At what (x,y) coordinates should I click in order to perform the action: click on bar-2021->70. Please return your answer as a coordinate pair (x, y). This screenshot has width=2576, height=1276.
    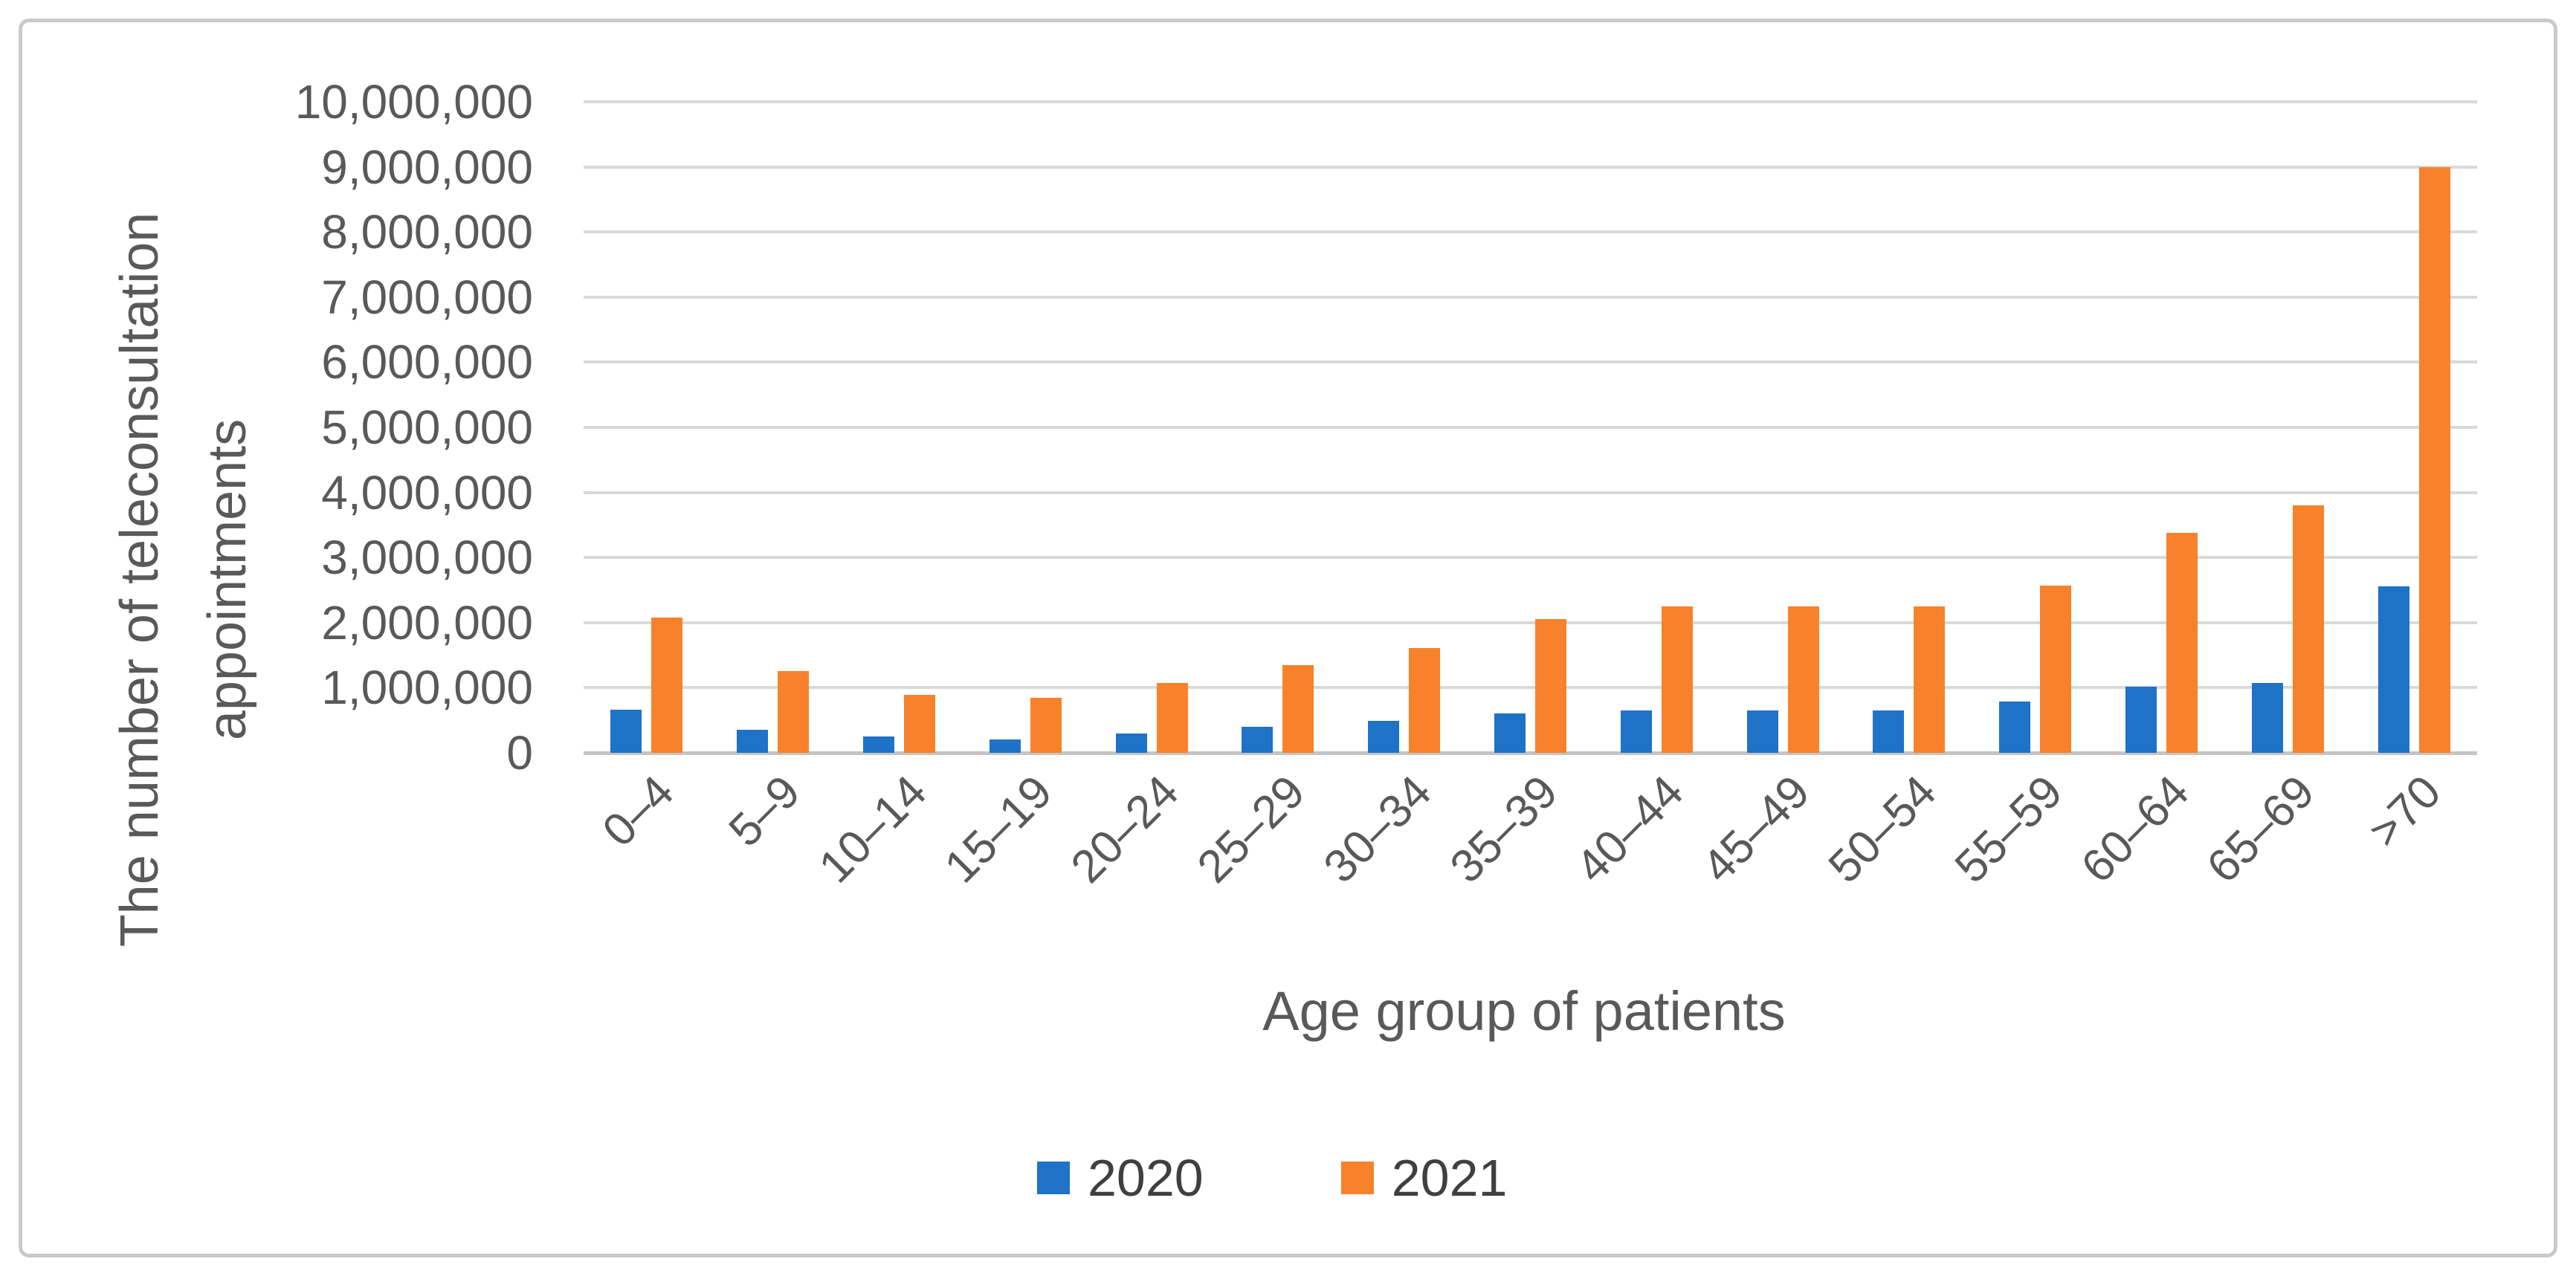
    Looking at the image, I should click on (2434, 460).